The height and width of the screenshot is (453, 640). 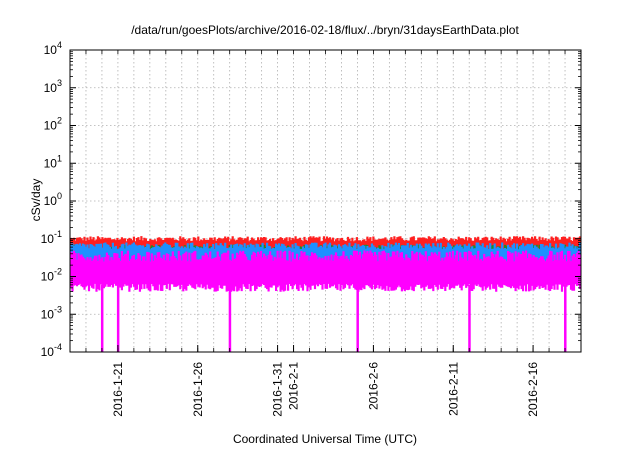 What do you see at coordinates (53, 48) in the screenshot?
I see `y-tick-label: 10⁴` at bounding box center [53, 48].